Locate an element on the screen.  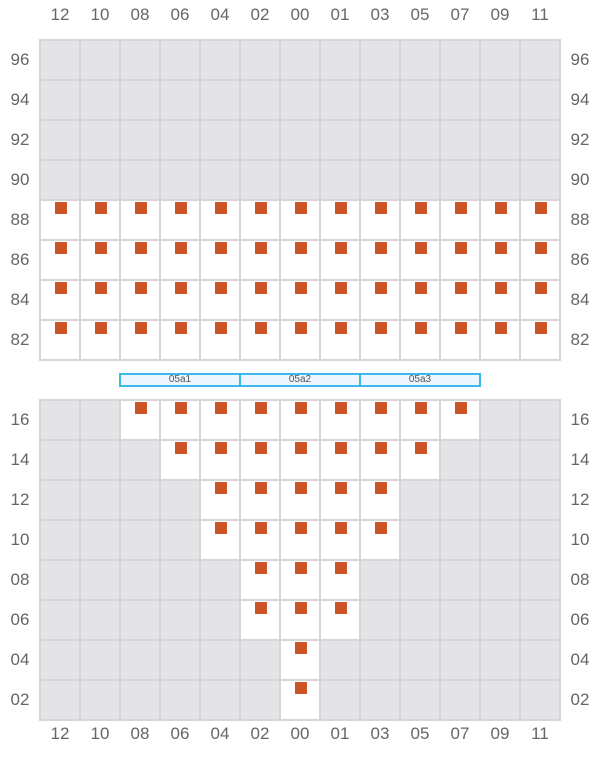
column-label: 12 is located at coordinates (60, 14).